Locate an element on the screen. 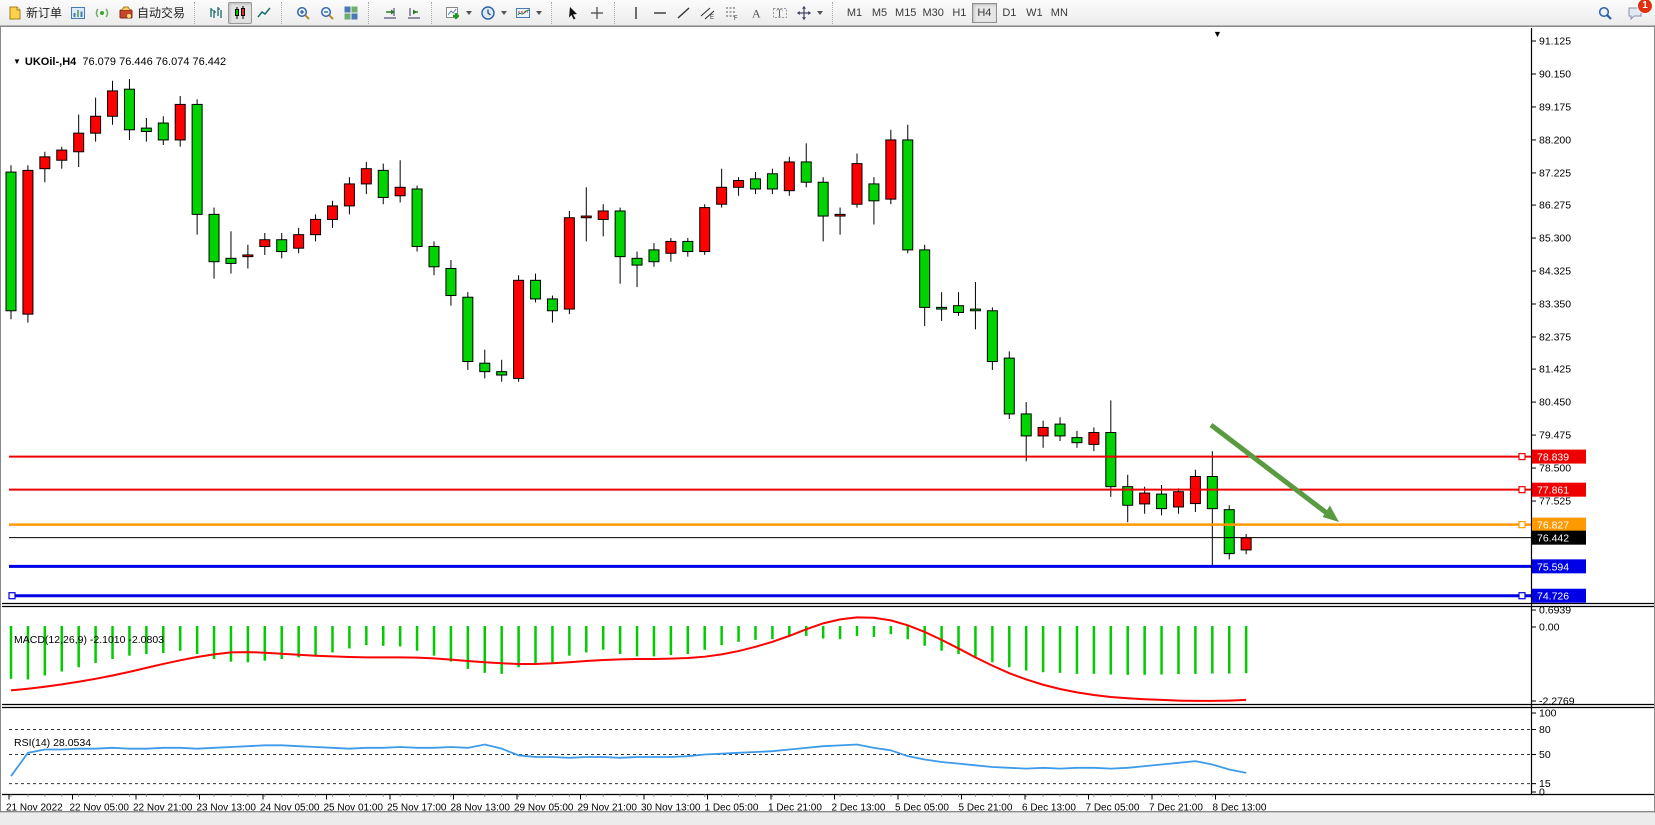 The height and width of the screenshot is (825, 1655). timeframe-m5-button: M5 is located at coordinates (879, 12).